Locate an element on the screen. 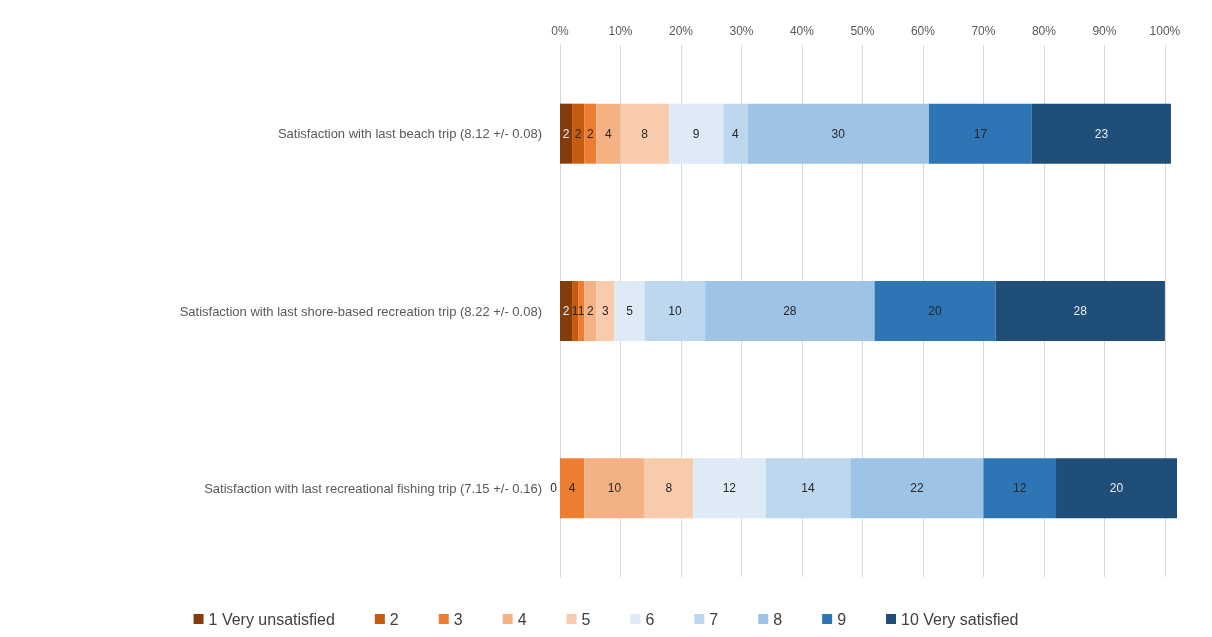 This screenshot has width=1212, height=637. data-label: 5 is located at coordinates (630, 311).